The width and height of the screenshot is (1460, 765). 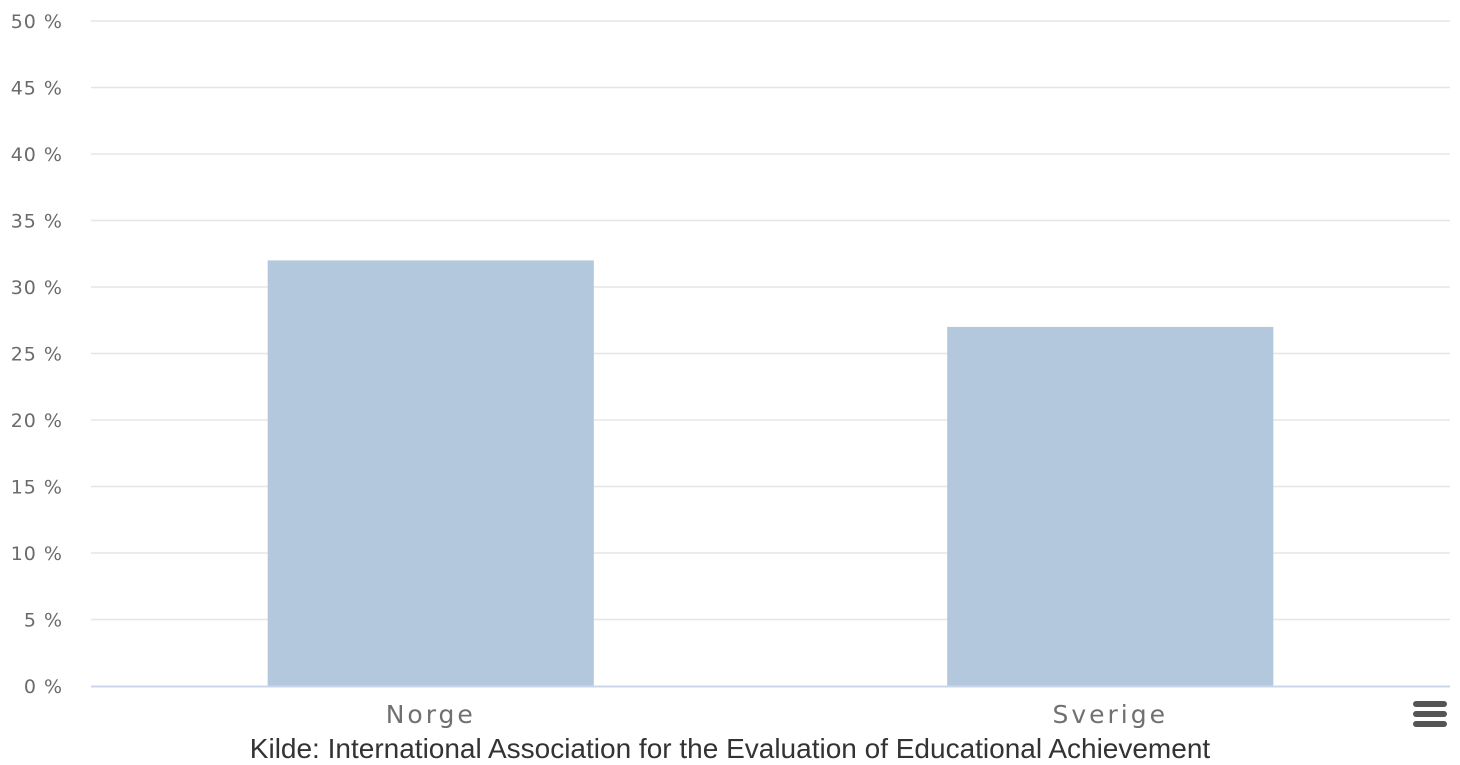 I want to click on y-tick-label: 50 %, so click(x=37, y=22).